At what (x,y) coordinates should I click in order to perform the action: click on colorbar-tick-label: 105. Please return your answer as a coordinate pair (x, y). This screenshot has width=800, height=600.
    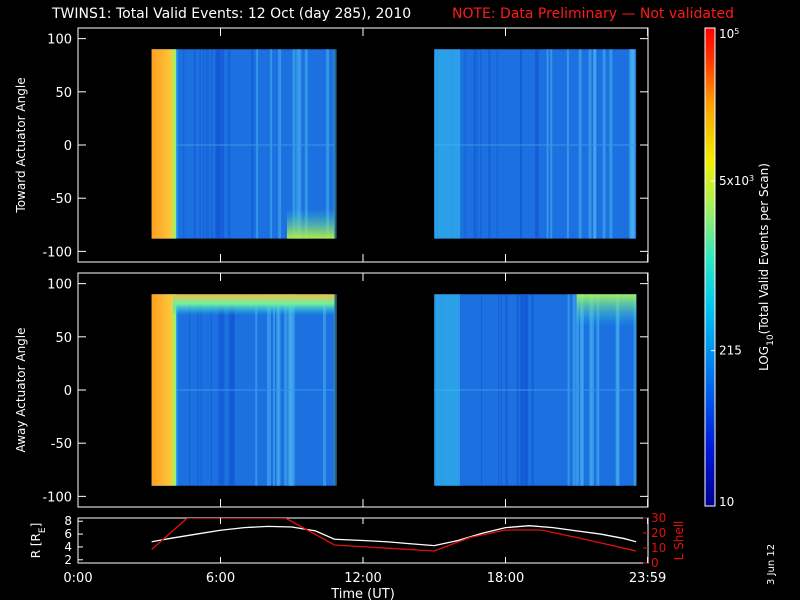
    Looking at the image, I should click on (729, 34).